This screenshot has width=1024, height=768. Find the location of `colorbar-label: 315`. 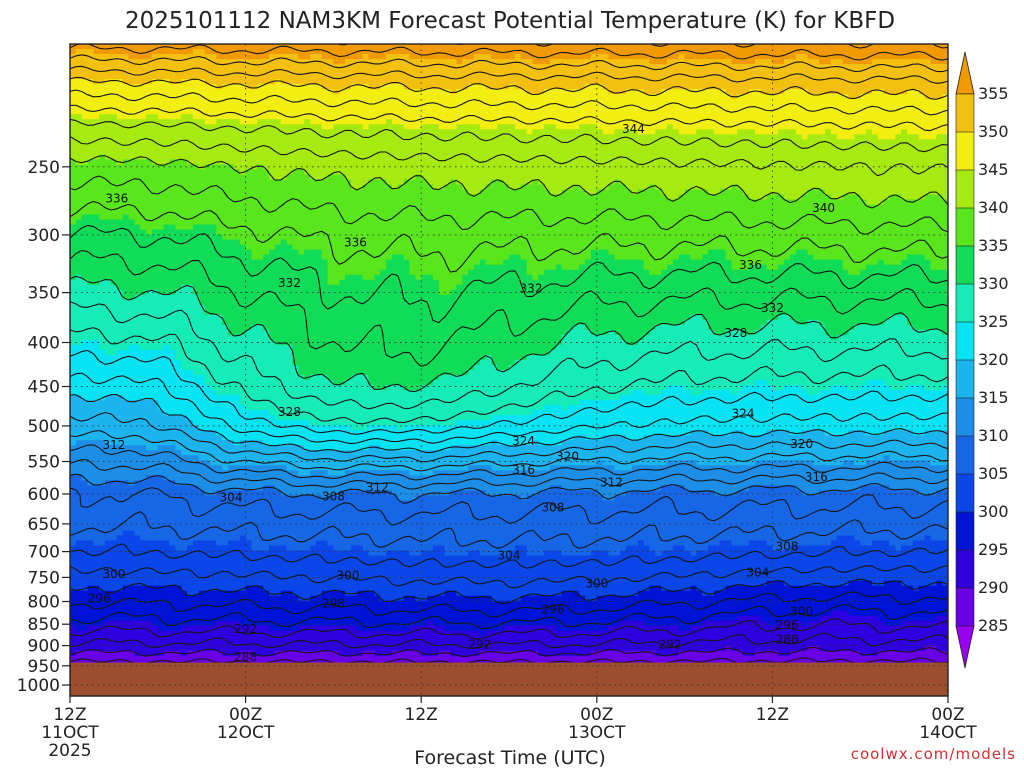

colorbar-label: 315 is located at coordinates (993, 397).